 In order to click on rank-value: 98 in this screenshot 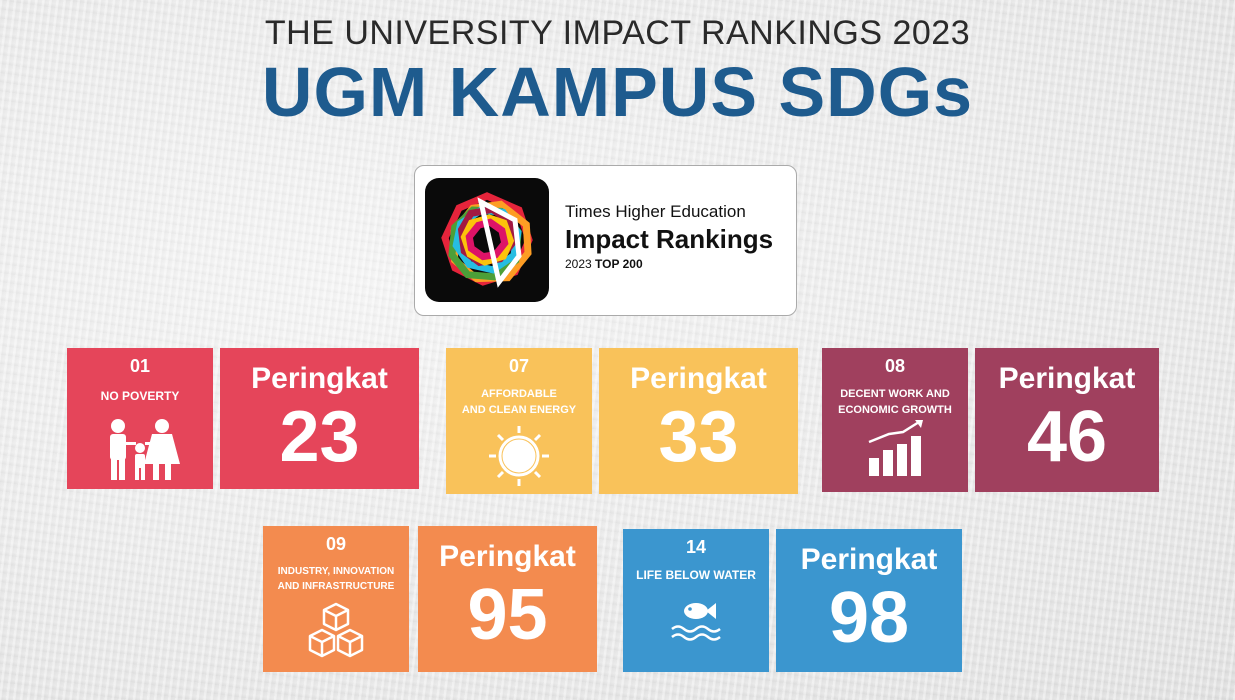, I will do `click(869, 618)`.